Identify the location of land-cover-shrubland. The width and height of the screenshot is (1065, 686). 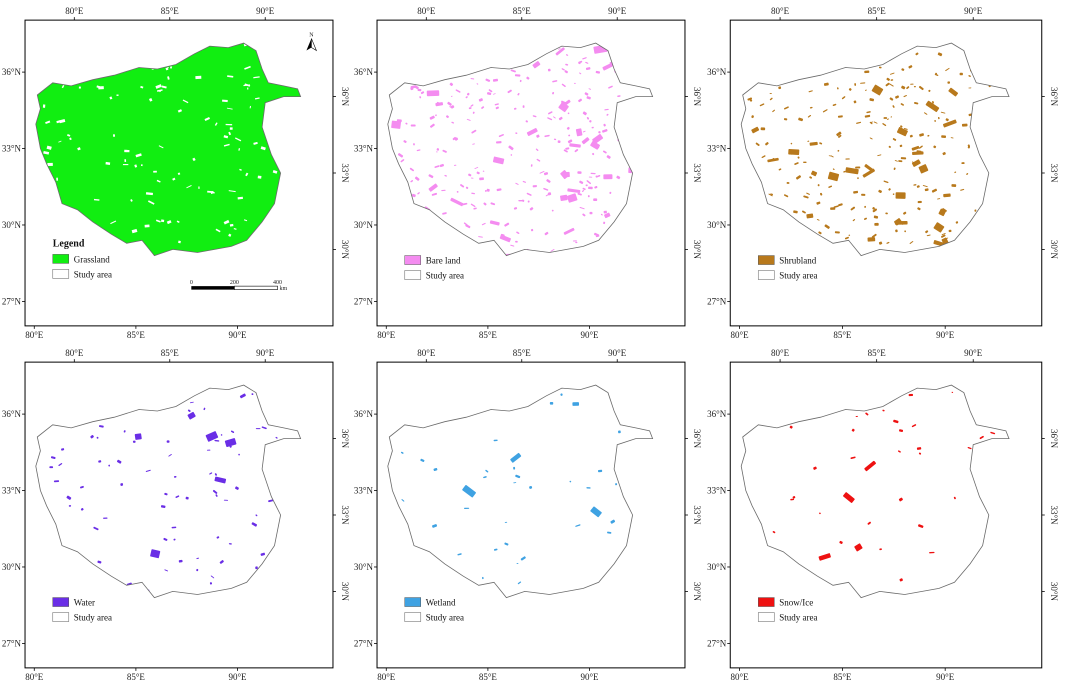
(870, 150).